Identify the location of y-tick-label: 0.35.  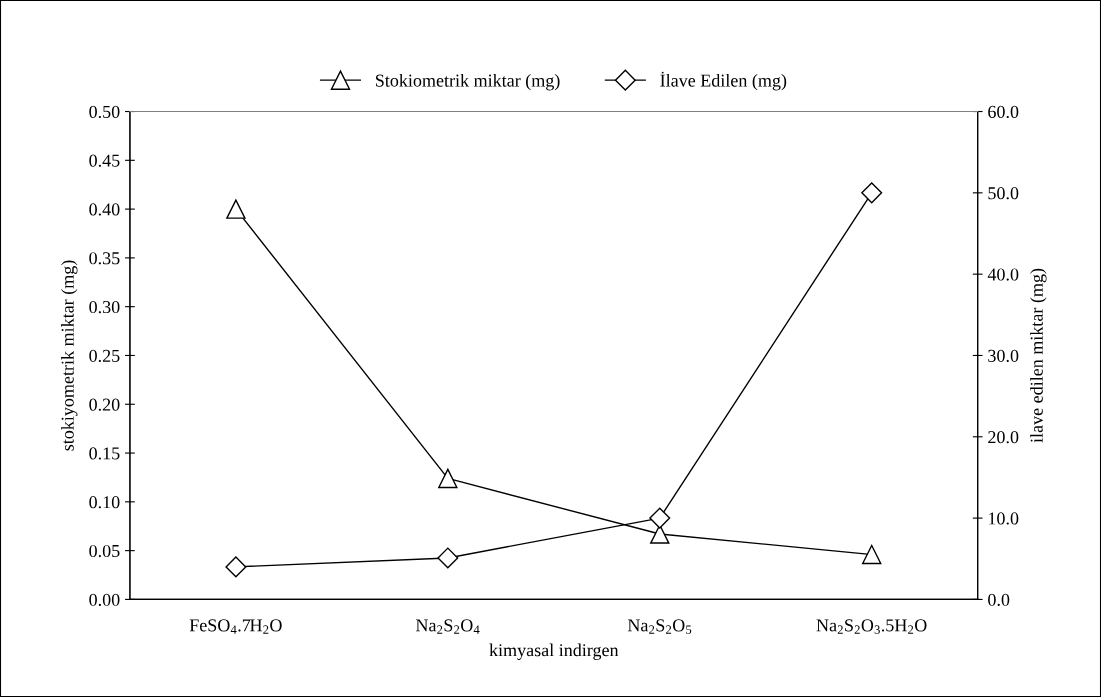
(104, 258).